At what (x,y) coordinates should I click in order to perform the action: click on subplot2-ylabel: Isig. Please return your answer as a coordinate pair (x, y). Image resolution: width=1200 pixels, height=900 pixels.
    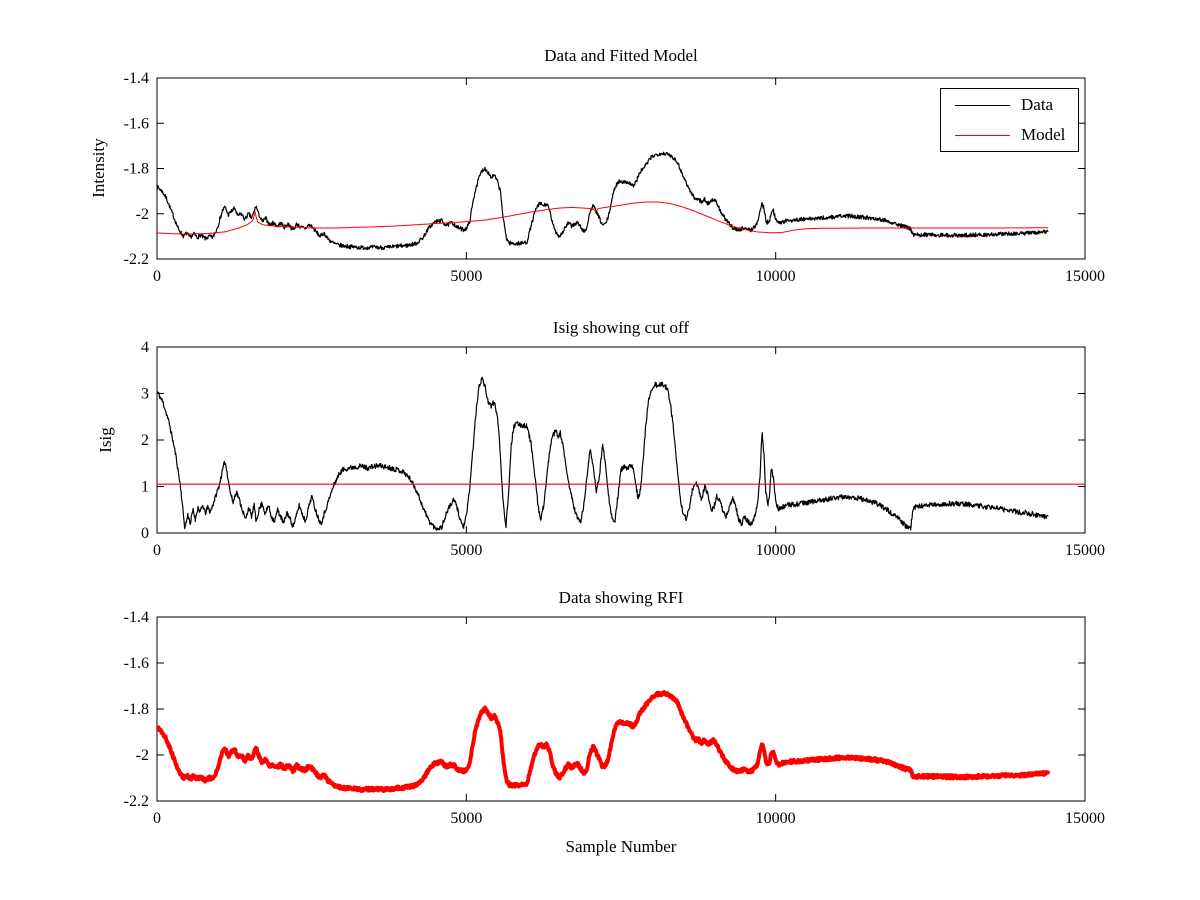
    Looking at the image, I should click on (105, 440).